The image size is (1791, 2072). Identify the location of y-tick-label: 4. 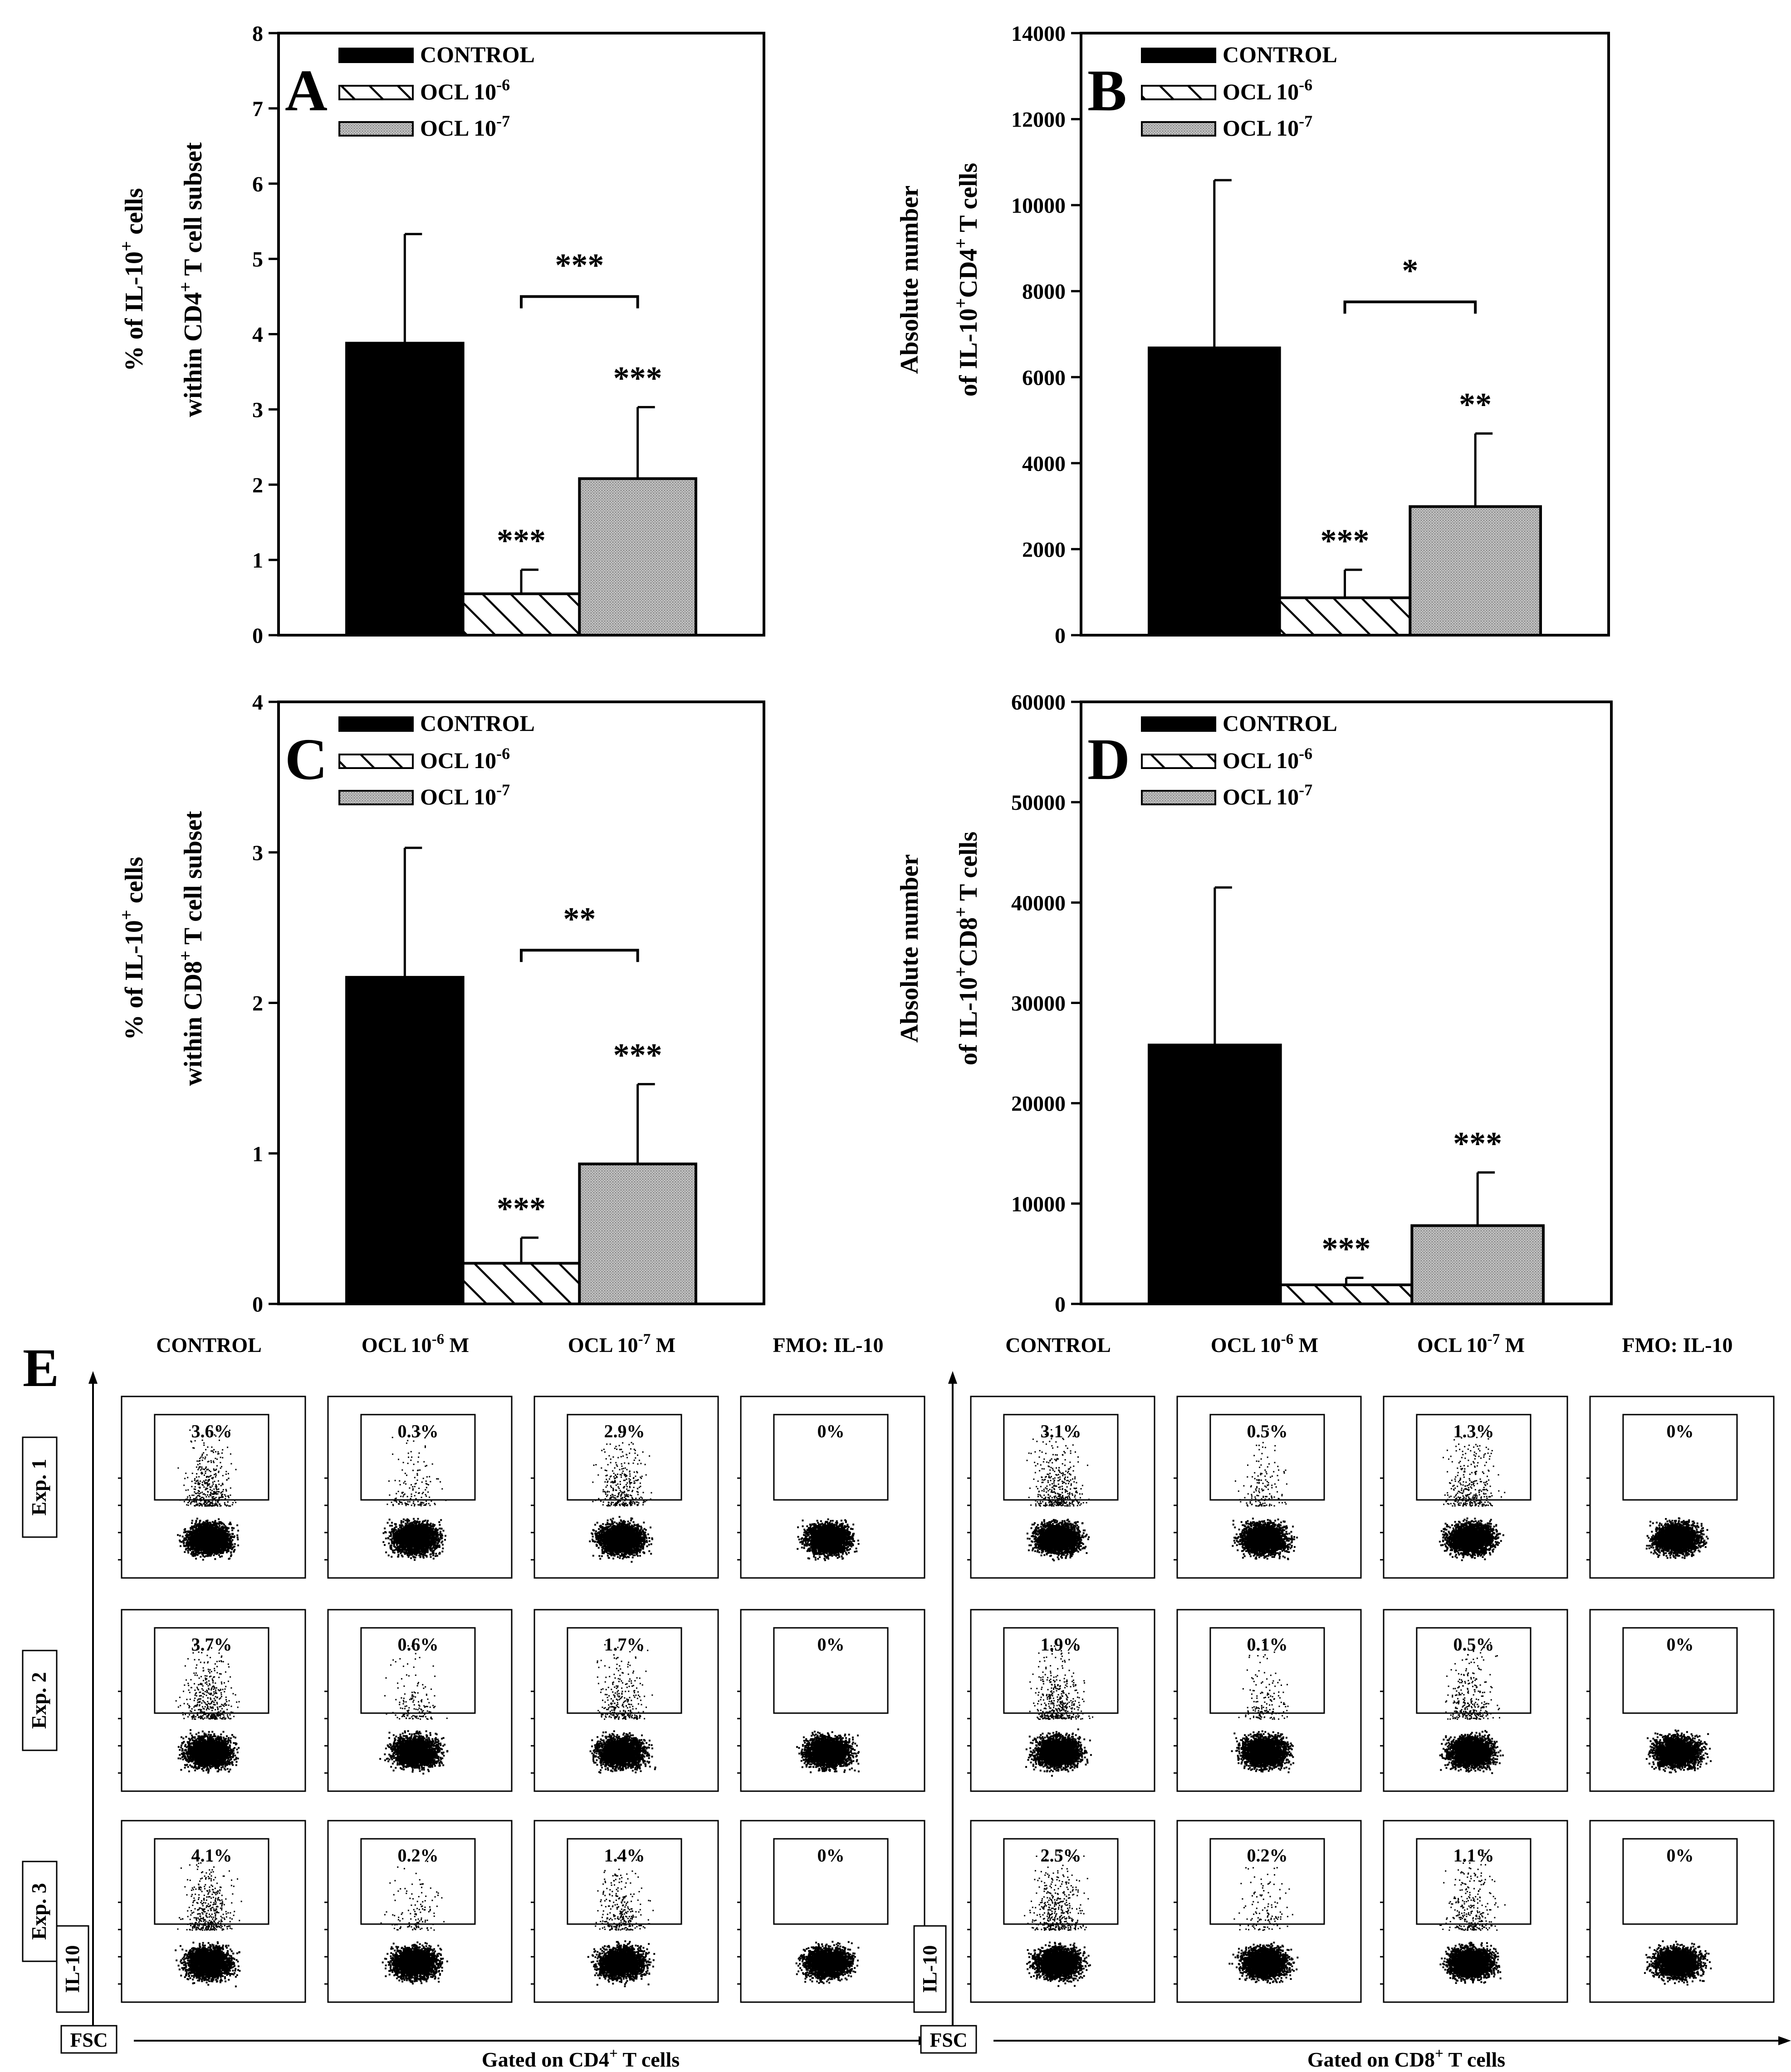
(257, 703).